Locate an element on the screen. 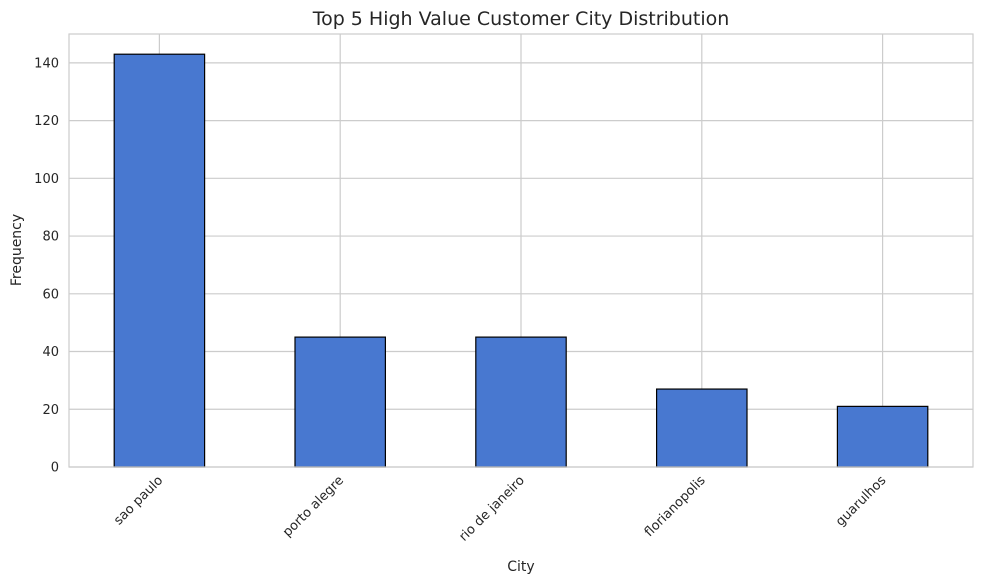 This screenshot has width=984, height=584. bar-guarulhos is located at coordinates (882, 436).